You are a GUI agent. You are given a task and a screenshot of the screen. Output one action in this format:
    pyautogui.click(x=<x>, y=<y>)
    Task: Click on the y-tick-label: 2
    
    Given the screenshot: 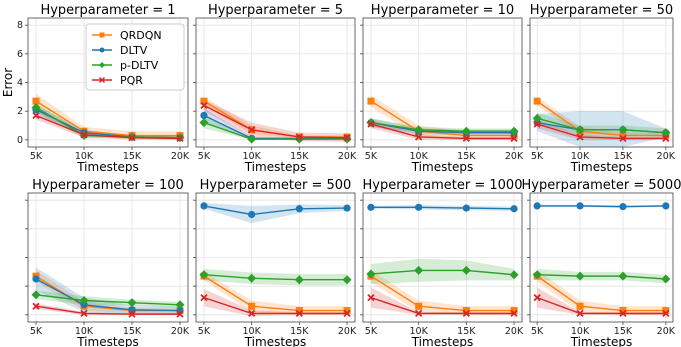 What is the action you would take?
    pyautogui.click(x=20, y=111)
    